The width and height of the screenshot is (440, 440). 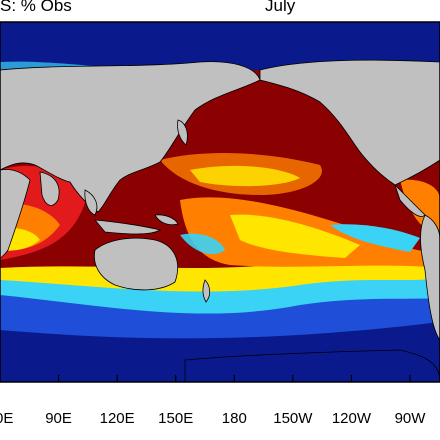 I want to click on central-pacific-yellow-patch, so click(x=245, y=176).